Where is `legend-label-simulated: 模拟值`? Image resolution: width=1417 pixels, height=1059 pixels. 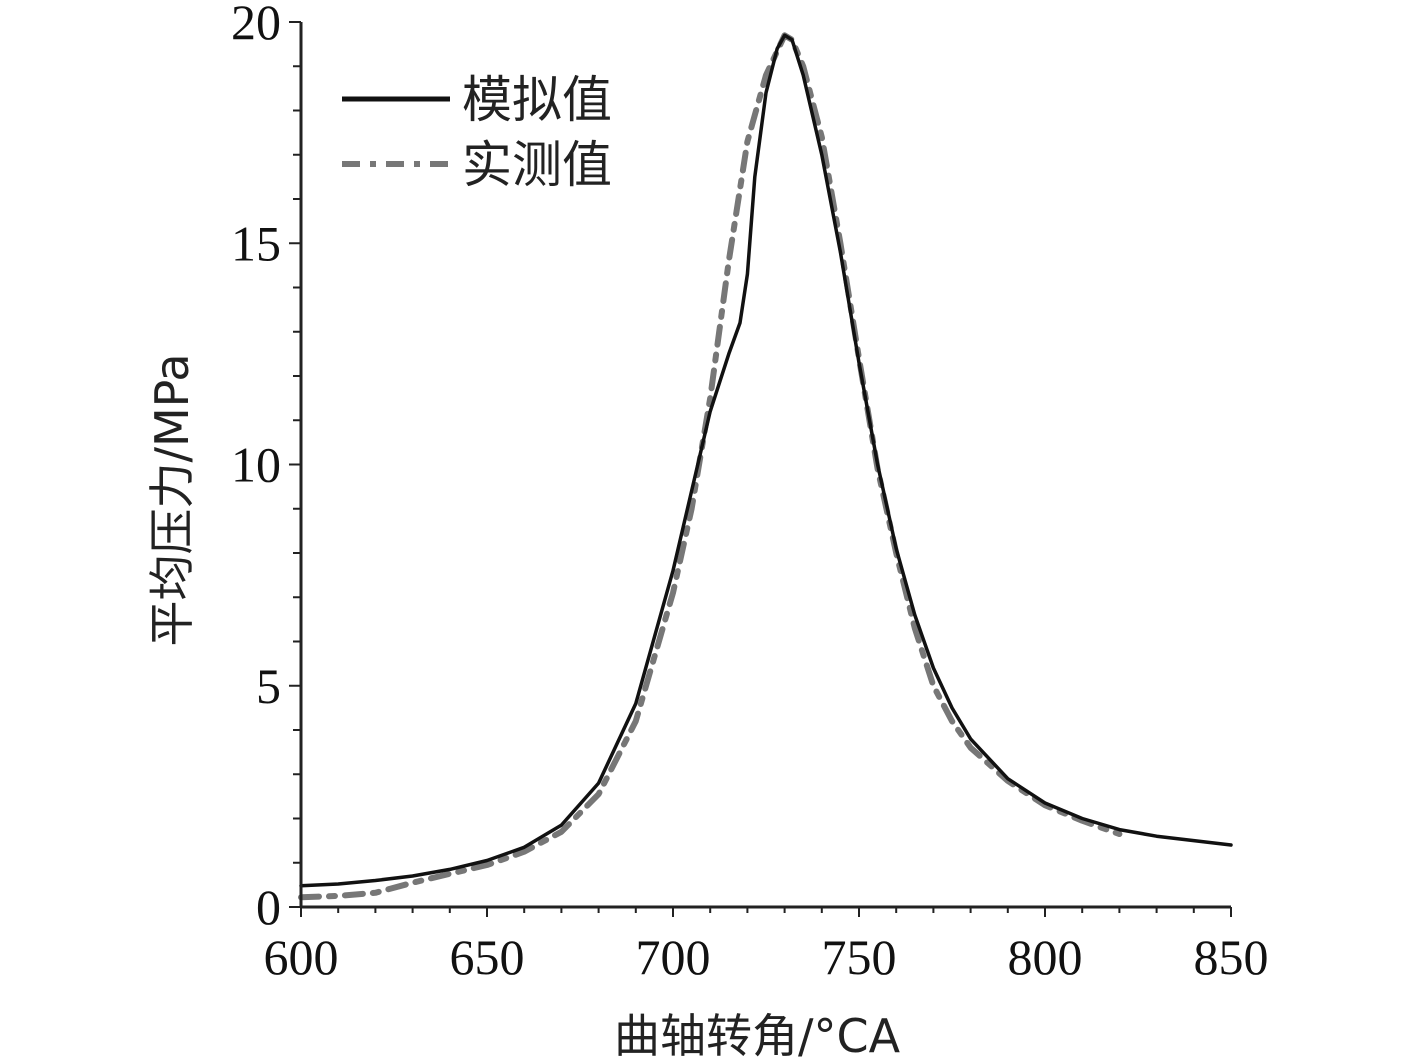
legend-label-simulated: 模拟值 is located at coordinates (537, 100).